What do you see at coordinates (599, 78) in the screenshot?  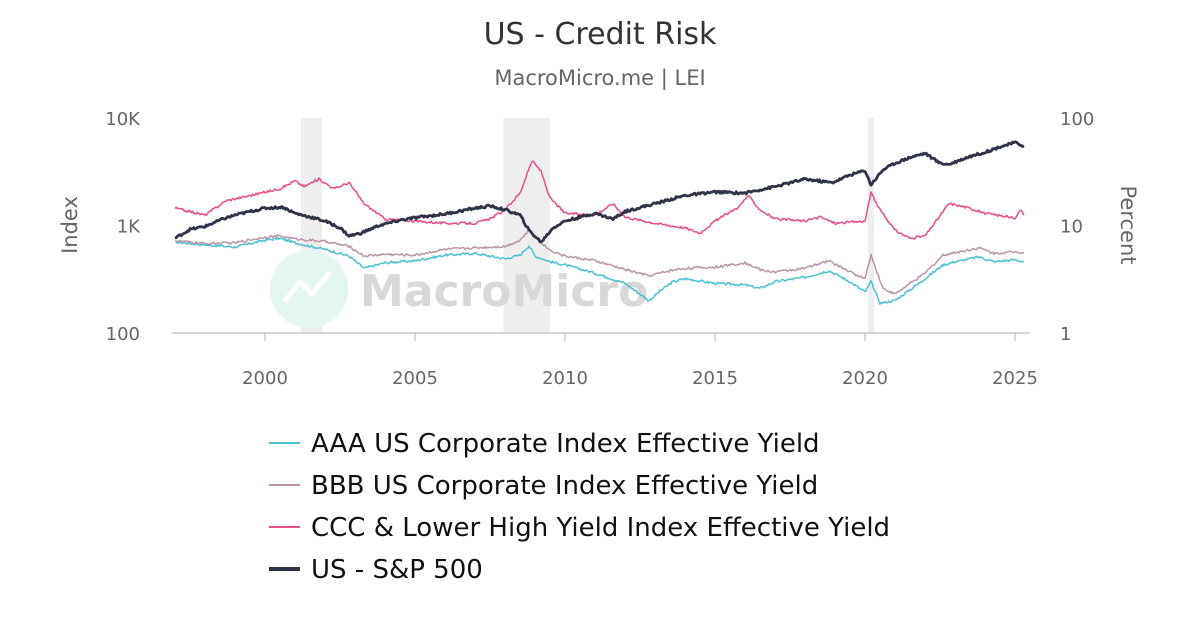 I see `chart-subtitle: MacroMicro.me | LEI` at bounding box center [599, 78].